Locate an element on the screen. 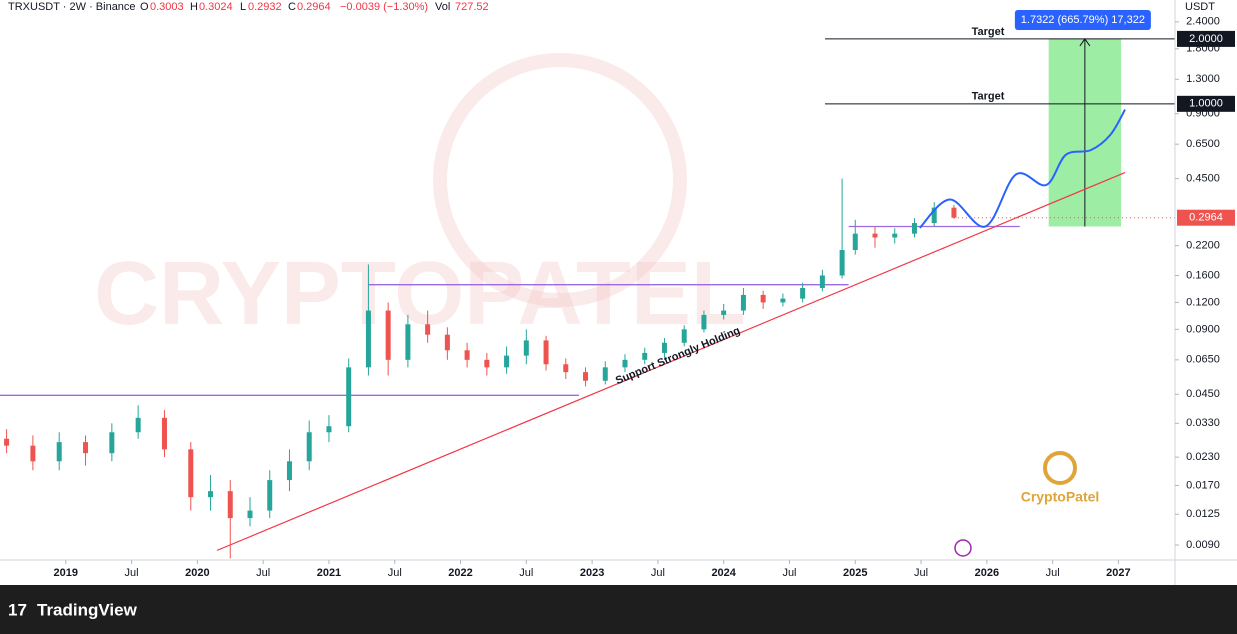 Image resolution: width=1237 pixels, height=634 pixels. logo-icon is located at coordinates (1060, 468).